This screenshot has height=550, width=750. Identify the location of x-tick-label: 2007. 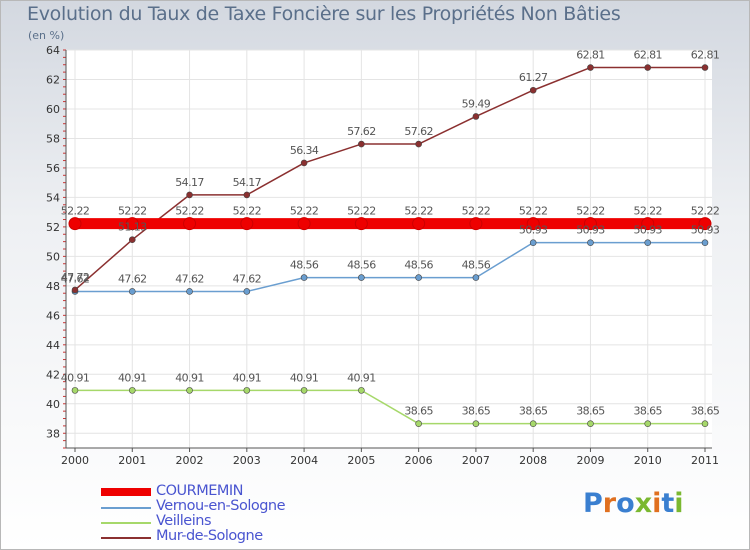
(476, 460).